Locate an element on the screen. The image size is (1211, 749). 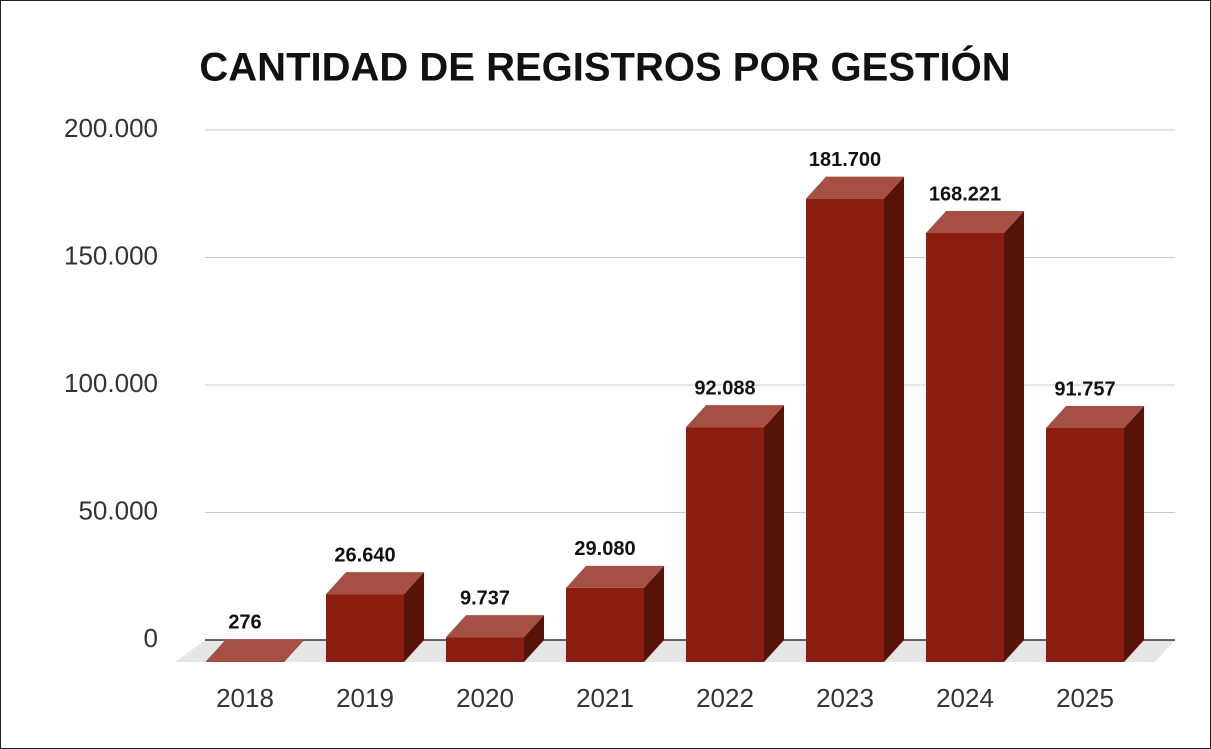
y-tick-label: 50.000 is located at coordinates (118, 510).